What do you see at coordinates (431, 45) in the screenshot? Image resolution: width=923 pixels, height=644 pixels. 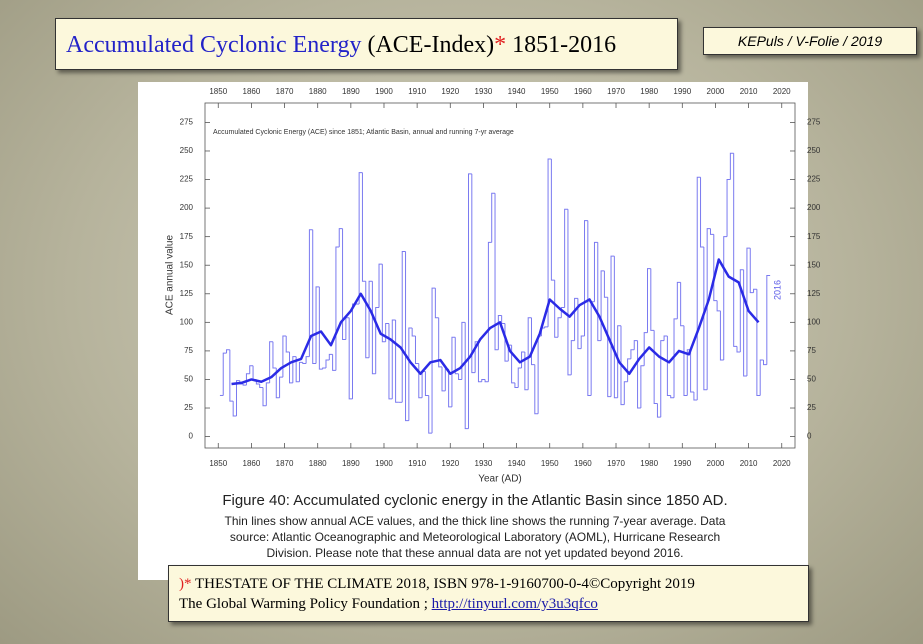 I see `title-part: (ACE-Index)` at bounding box center [431, 45].